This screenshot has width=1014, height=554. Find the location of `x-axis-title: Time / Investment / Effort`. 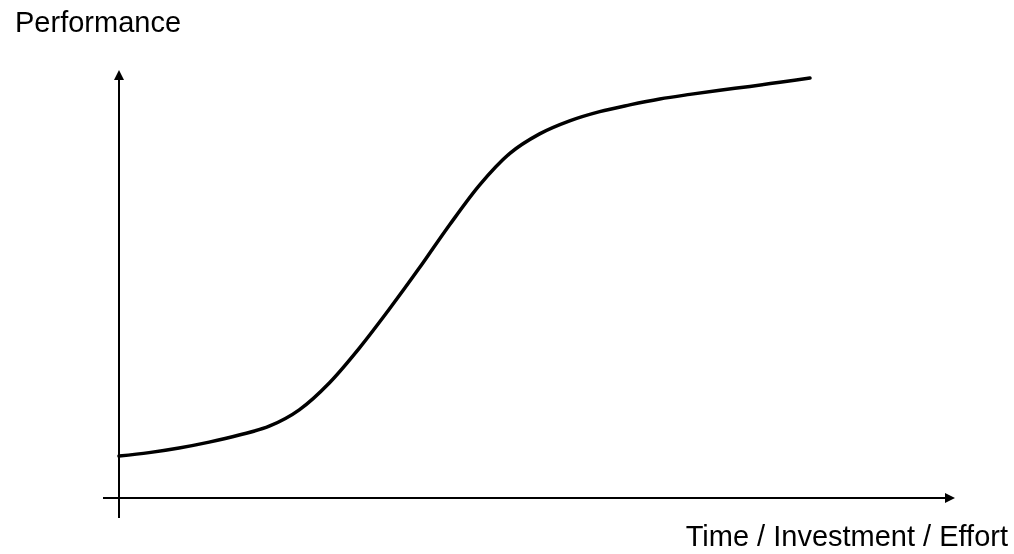

x-axis-title: Time / Investment / Effort is located at coordinates (846, 536).